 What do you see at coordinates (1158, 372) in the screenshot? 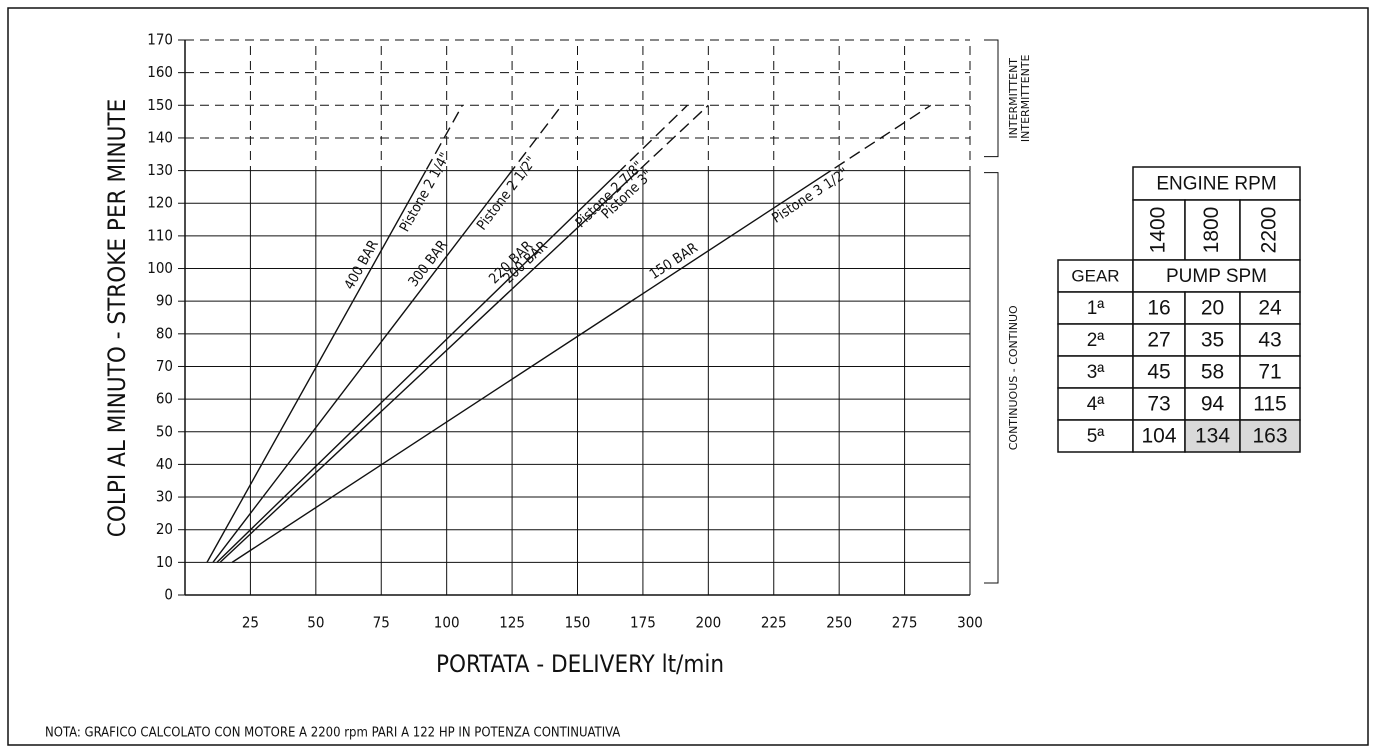
I see `spm-value: 45` at bounding box center [1158, 372].